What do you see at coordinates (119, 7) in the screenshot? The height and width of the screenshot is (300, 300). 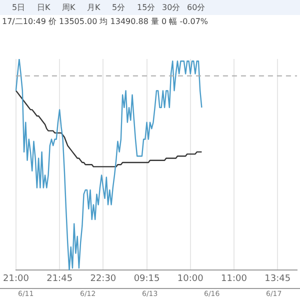 I see `text: 5分` at bounding box center [119, 7].